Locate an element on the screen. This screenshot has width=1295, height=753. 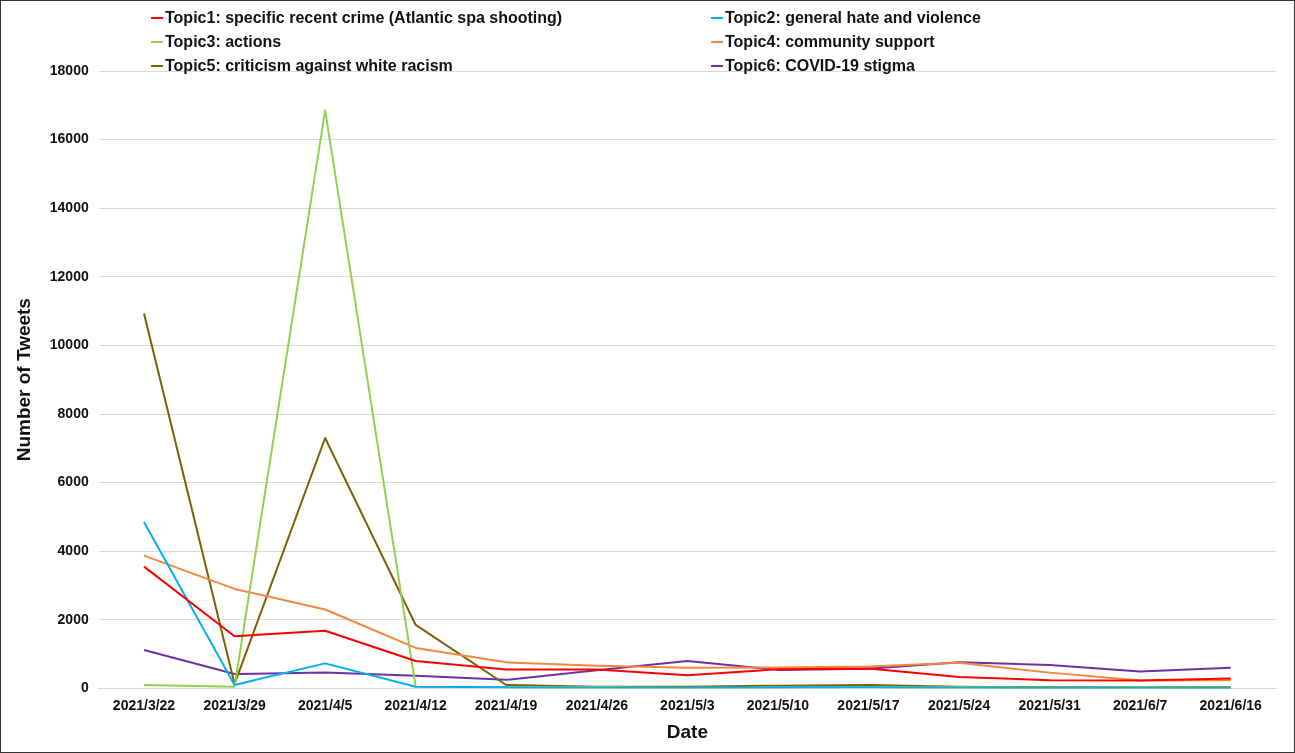
legend-label: Topic3: actions is located at coordinates (223, 42).